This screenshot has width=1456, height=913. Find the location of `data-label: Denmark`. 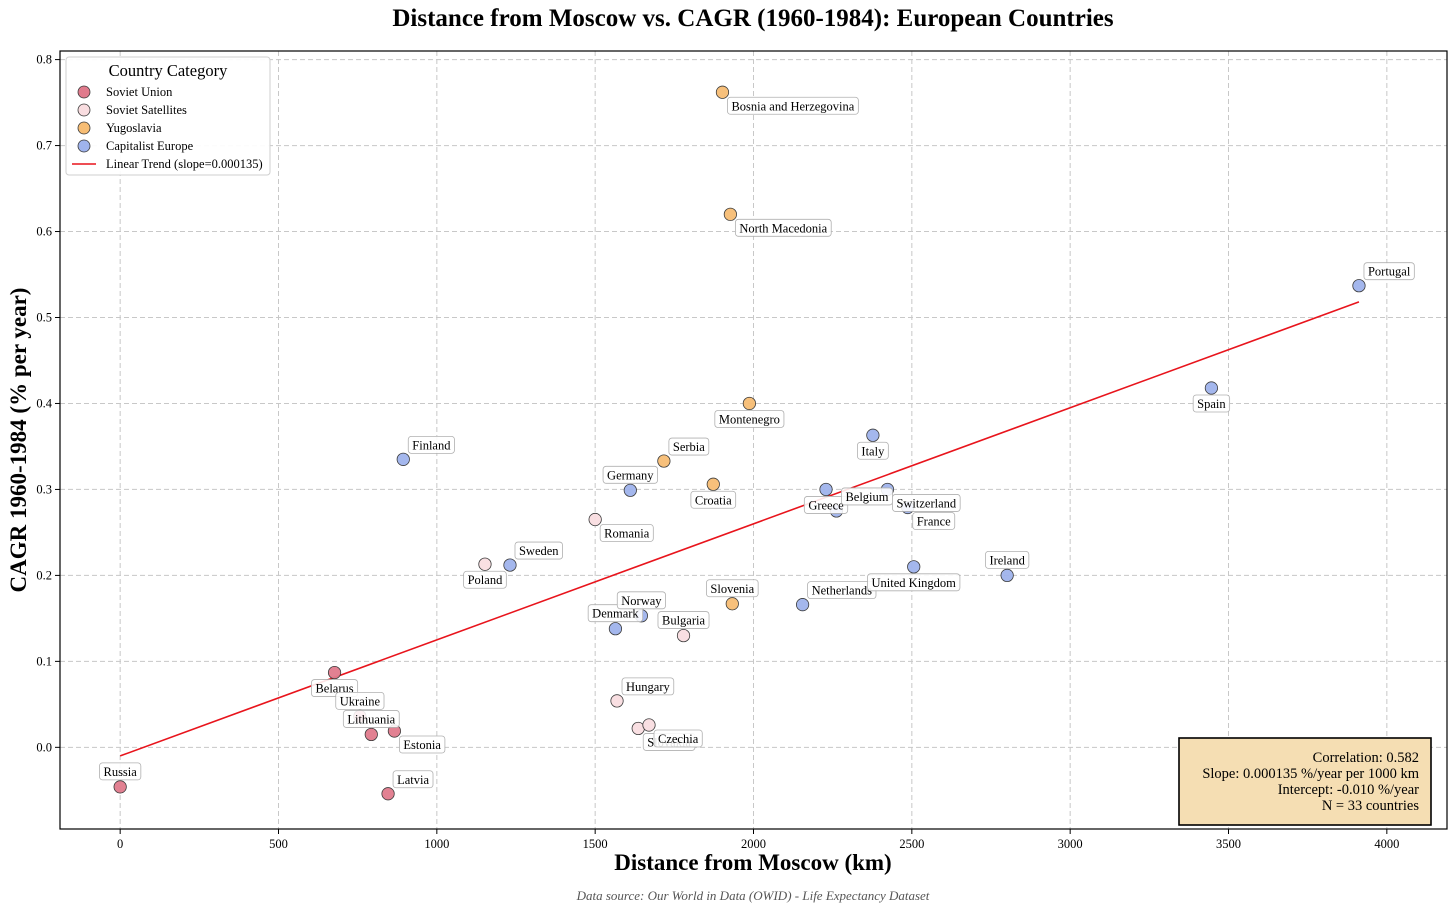

data-label: Denmark is located at coordinates (615, 614).